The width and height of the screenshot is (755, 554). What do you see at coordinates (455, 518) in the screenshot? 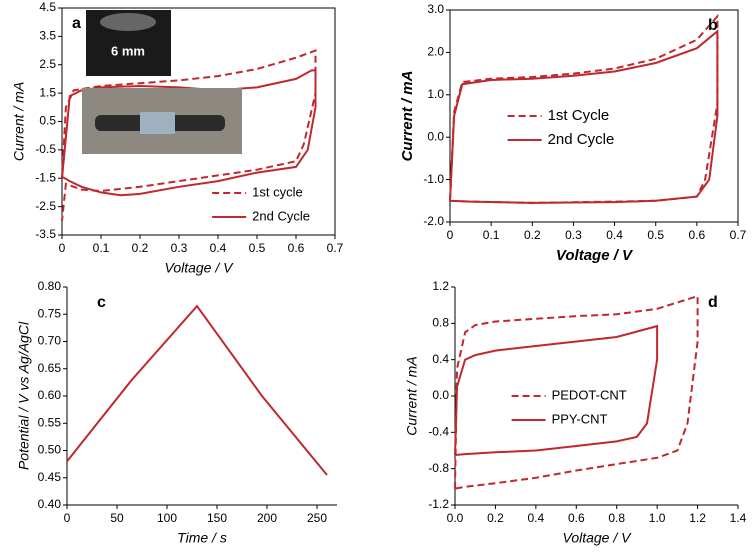
I see `x-tick-label: 0.0` at bounding box center [455, 518].